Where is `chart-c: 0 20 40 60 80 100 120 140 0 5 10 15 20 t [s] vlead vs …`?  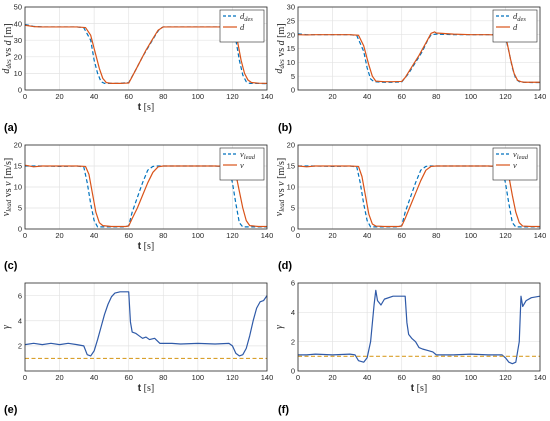 chart-c: 0 20 40 60 80 100 120 140 0 5 10 15 20 t [s] vlead vs … is located at coordinates (137, 196).